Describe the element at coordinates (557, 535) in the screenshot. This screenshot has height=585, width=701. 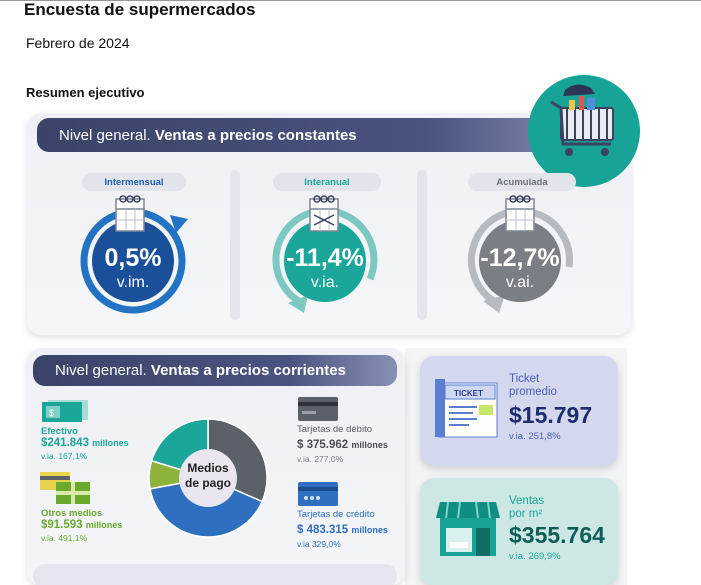
I see `sales-value: $355.764` at that location.